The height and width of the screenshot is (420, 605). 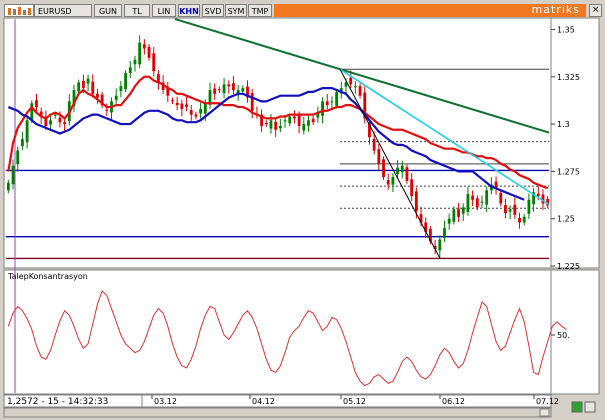 What do you see at coordinates (63, 10) in the screenshot?
I see `symbol-field: EURUSD` at bounding box center [63, 10].